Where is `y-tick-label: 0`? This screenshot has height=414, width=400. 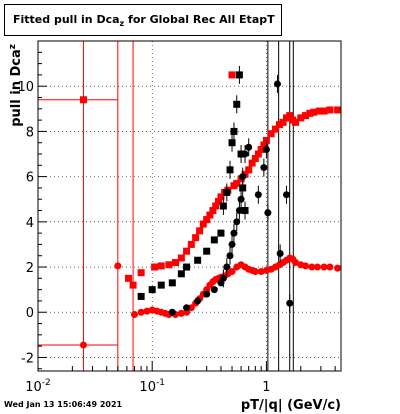
y-tick-label: 0 is located at coordinates (30, 313).